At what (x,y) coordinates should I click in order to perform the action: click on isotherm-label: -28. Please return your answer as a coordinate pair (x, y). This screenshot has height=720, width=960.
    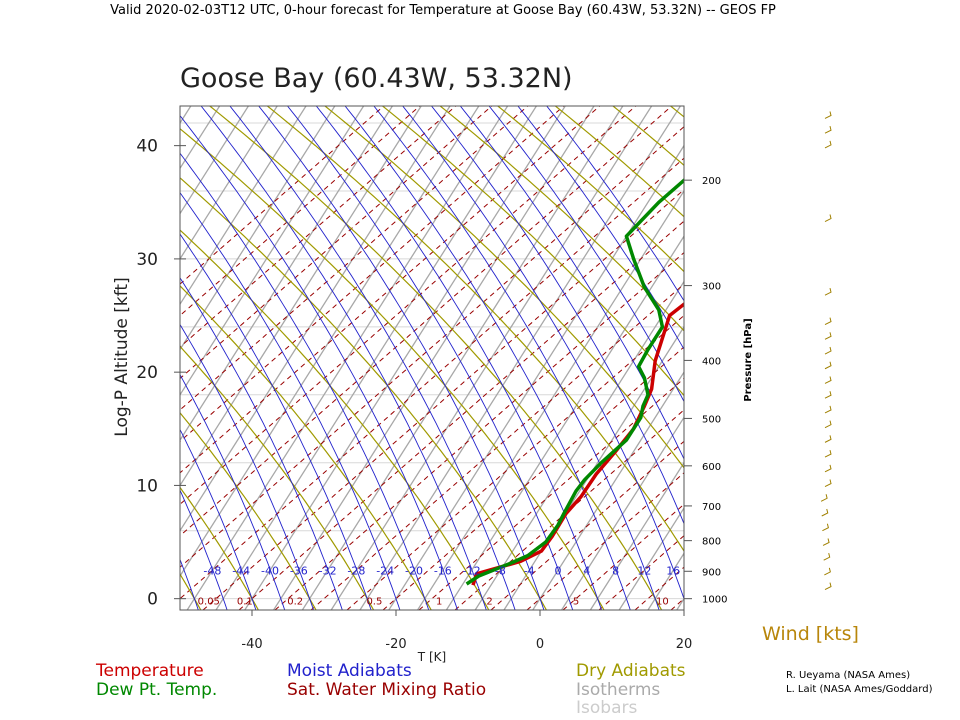
    Looking at the image, I should click on (356, 570).